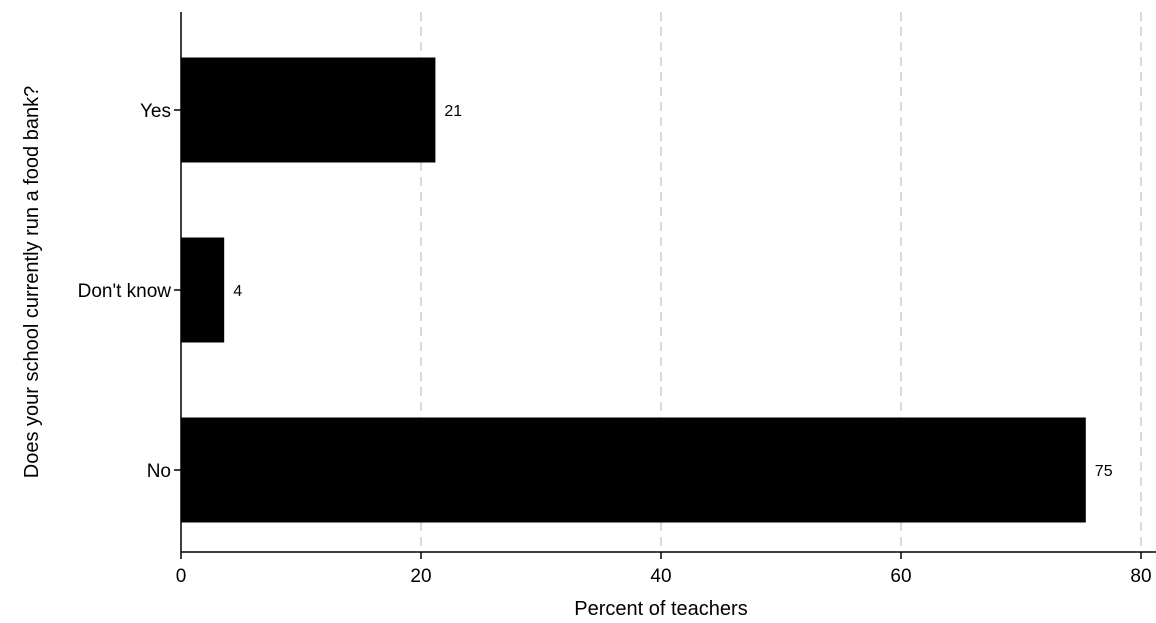 The height and width of the screenshot is (623, 1156). I want to click on bar-no, so click(633, 470).